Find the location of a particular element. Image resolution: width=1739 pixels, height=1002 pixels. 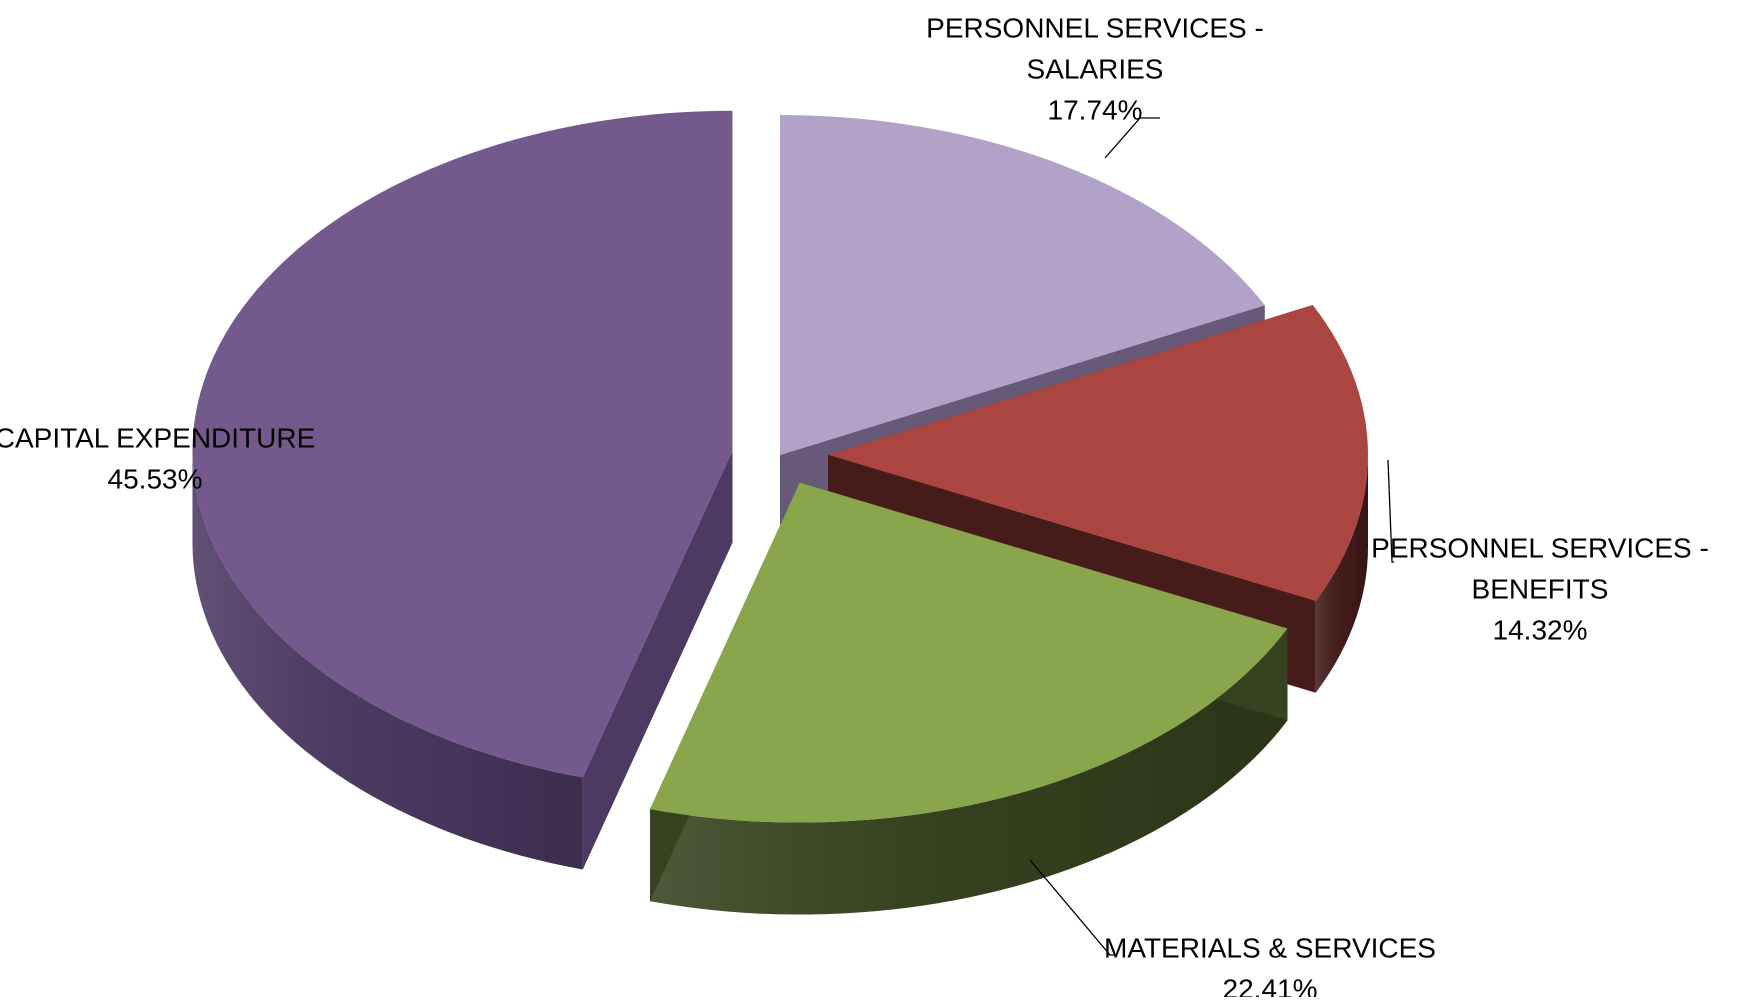

leader-line-personnel-services-benefits is located at coordinates (1390, 511).